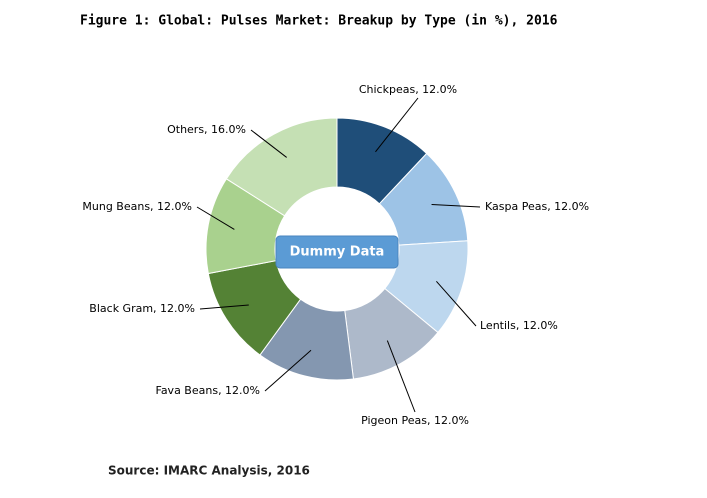 The width and height of the screenshot is (707, 498). Describe the element at coordinates (281, 167) in the screenshot. I see `slice` at that location.